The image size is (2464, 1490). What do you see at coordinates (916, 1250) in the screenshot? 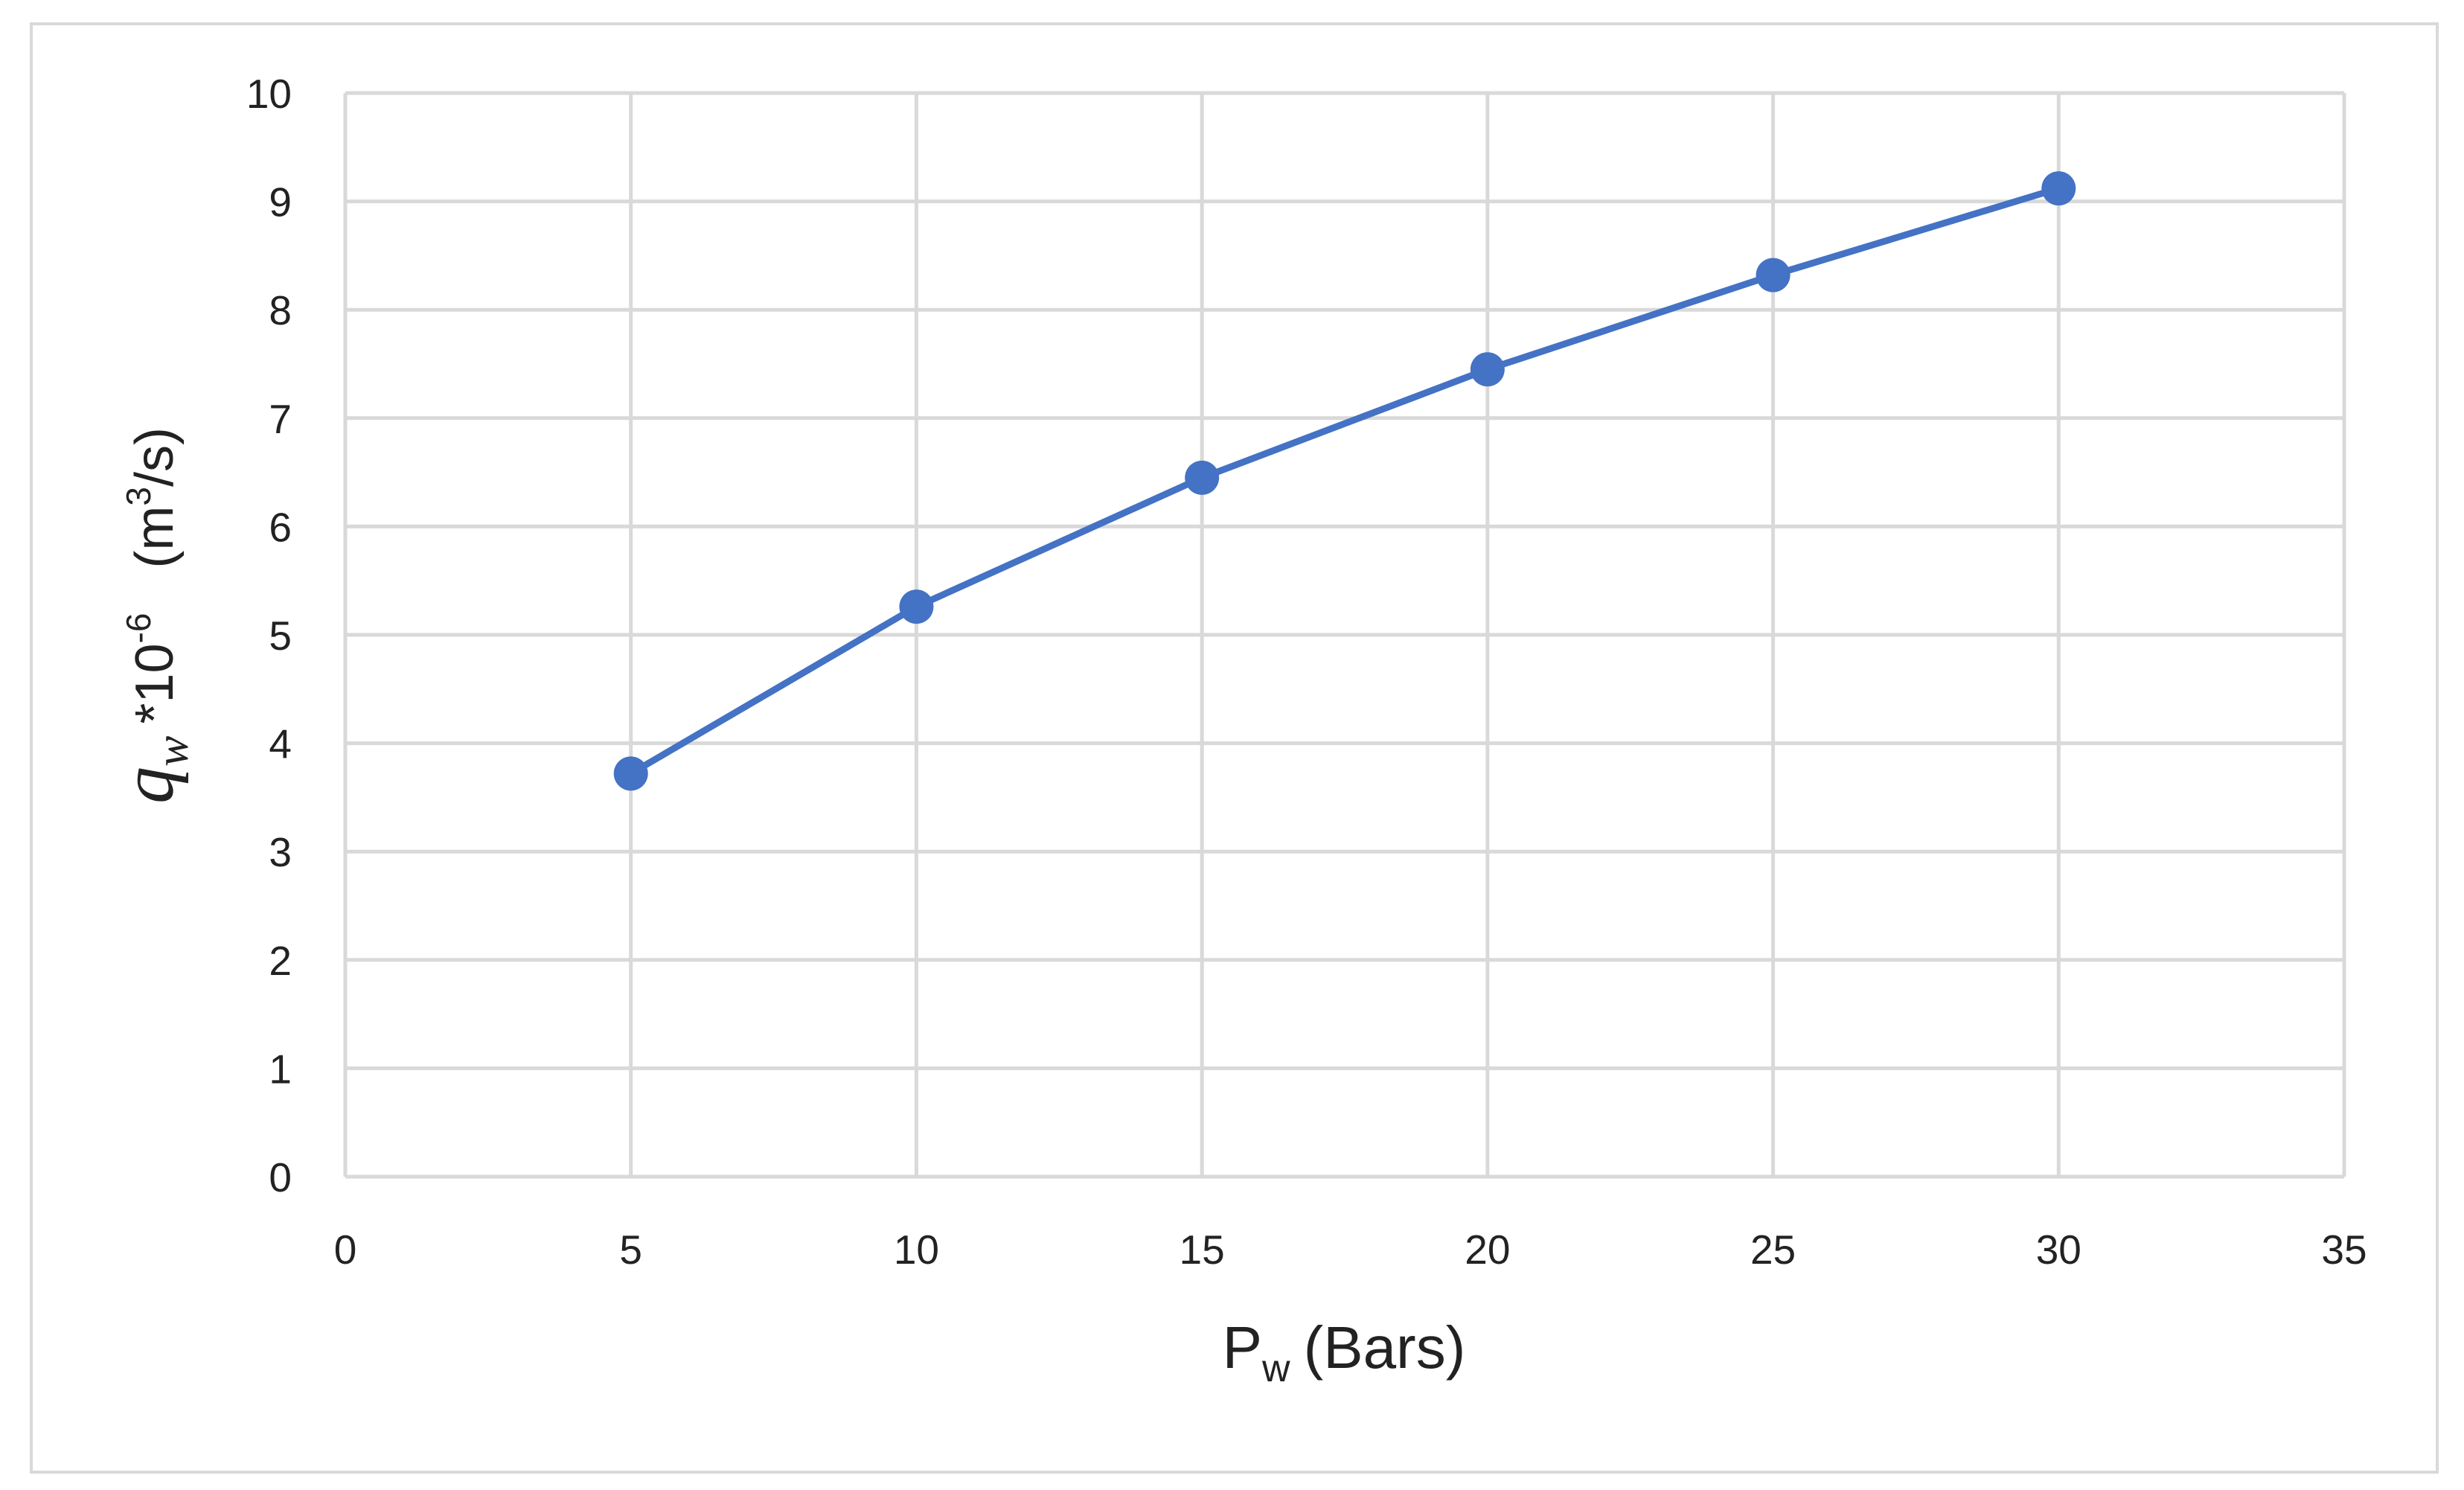
I see `x-tick-label: 10` at bounding box center [916, 1250].